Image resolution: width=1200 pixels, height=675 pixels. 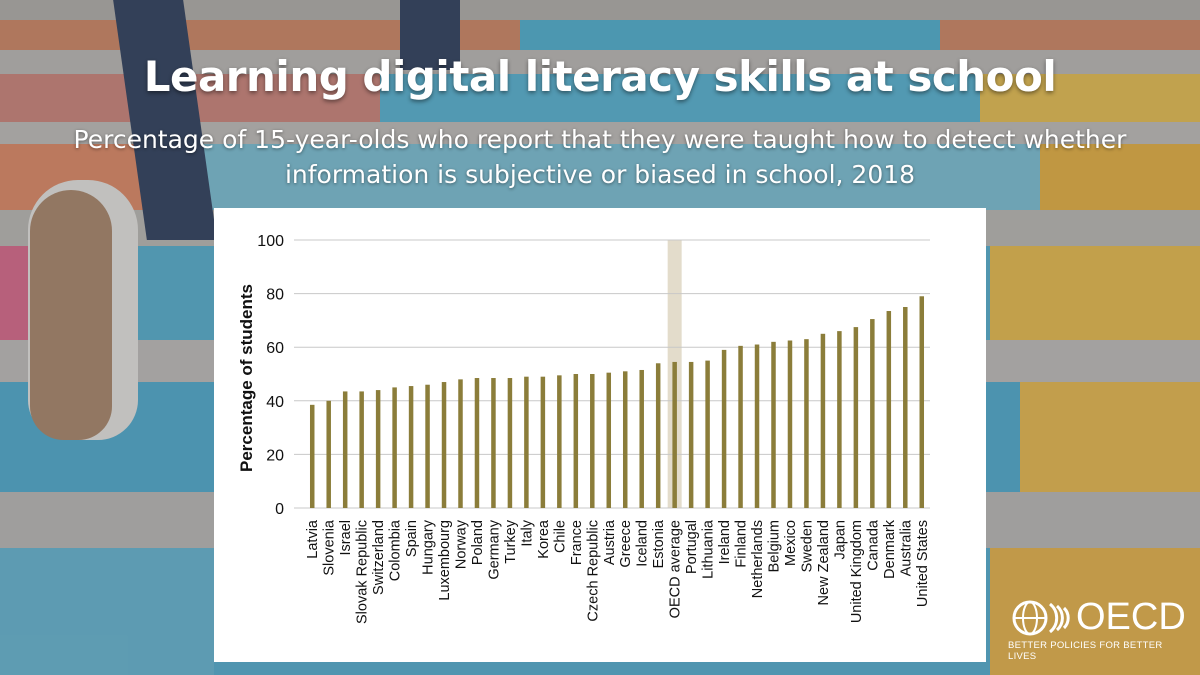 What do you see at coordinates (494, 549) in the screenshot?
I see `x-tick-label: Germany` at bounding box center [494, 549].